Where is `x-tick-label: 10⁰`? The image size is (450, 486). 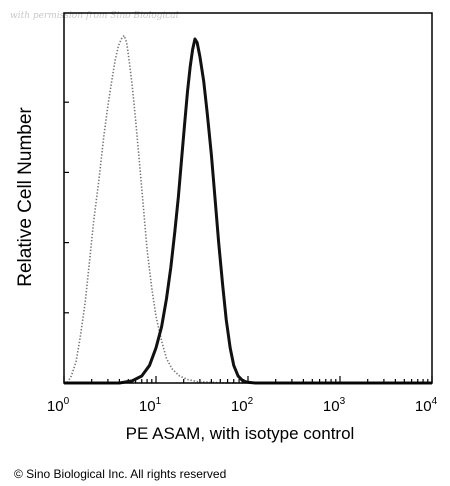
x-tick-label: 10⁰ is located at coordinates (58, 405).